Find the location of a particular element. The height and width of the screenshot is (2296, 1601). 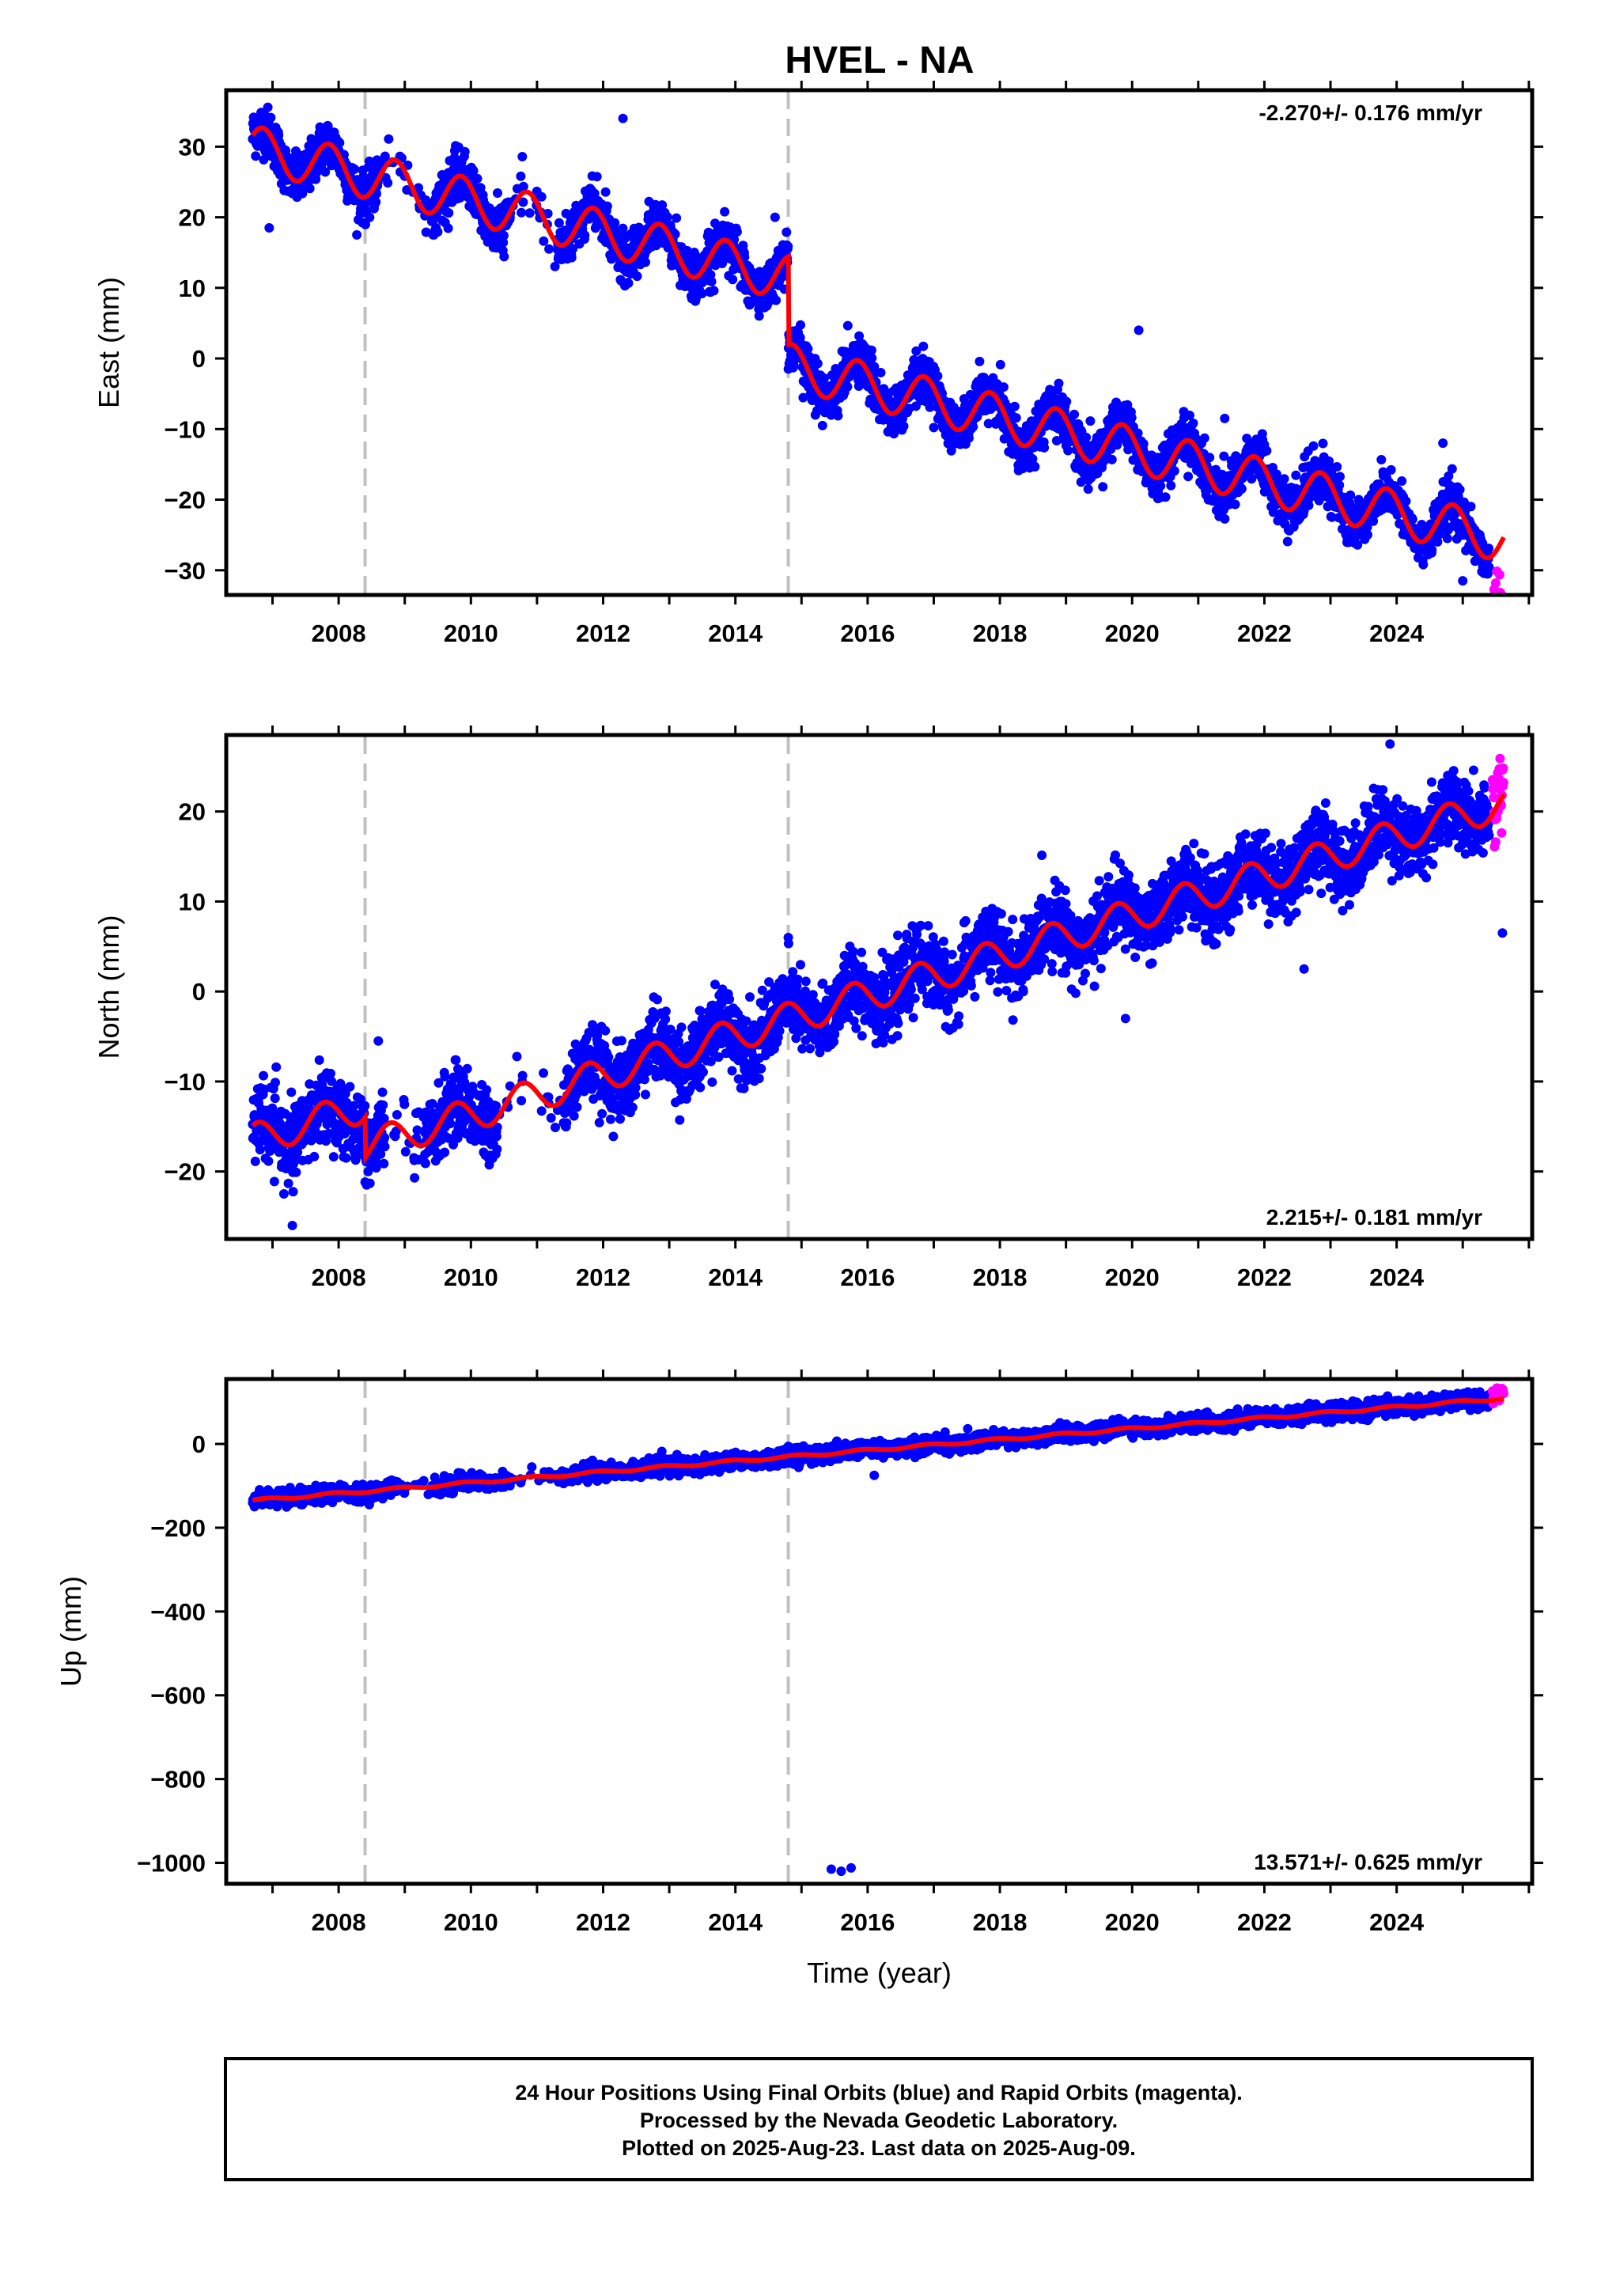

x-tick-label: 2024 is located at coordinates (1397, 633).